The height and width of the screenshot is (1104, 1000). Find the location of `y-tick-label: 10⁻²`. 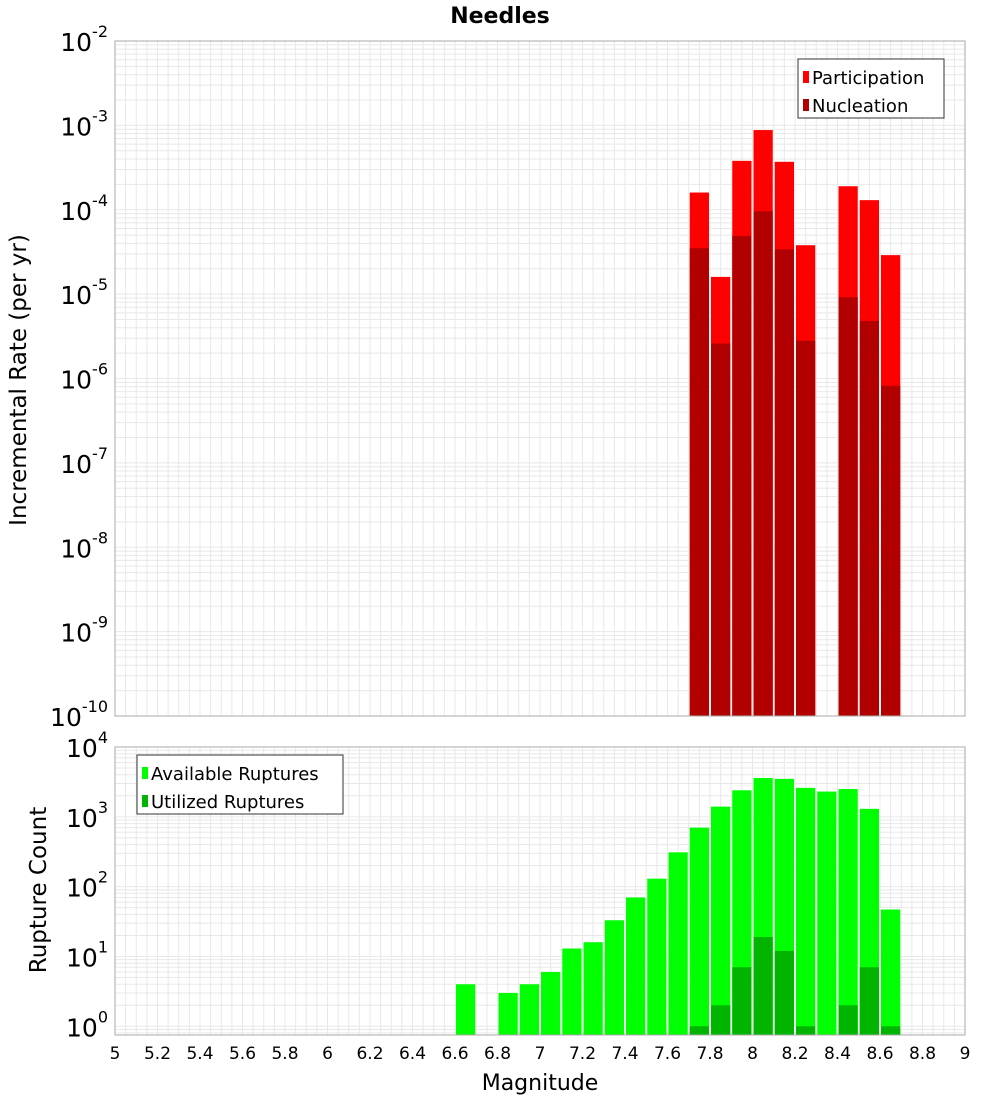

y-tick-label: 10⁻² is located at coordinates (84, 39).